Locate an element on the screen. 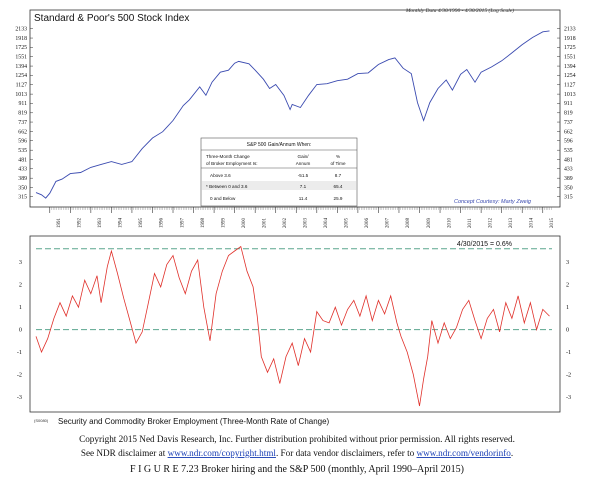 This screenshot has width=595, height=492. table-row-cond: Above 3.6 is located at coordinates (220, 175).